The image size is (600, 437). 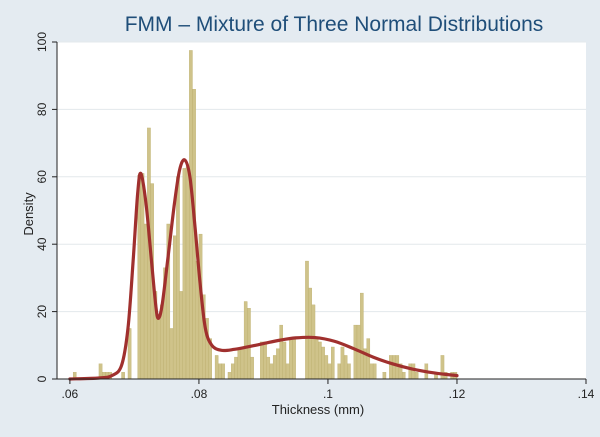 I want to click on x-tick-label: .06, so click(x=70, y=394).